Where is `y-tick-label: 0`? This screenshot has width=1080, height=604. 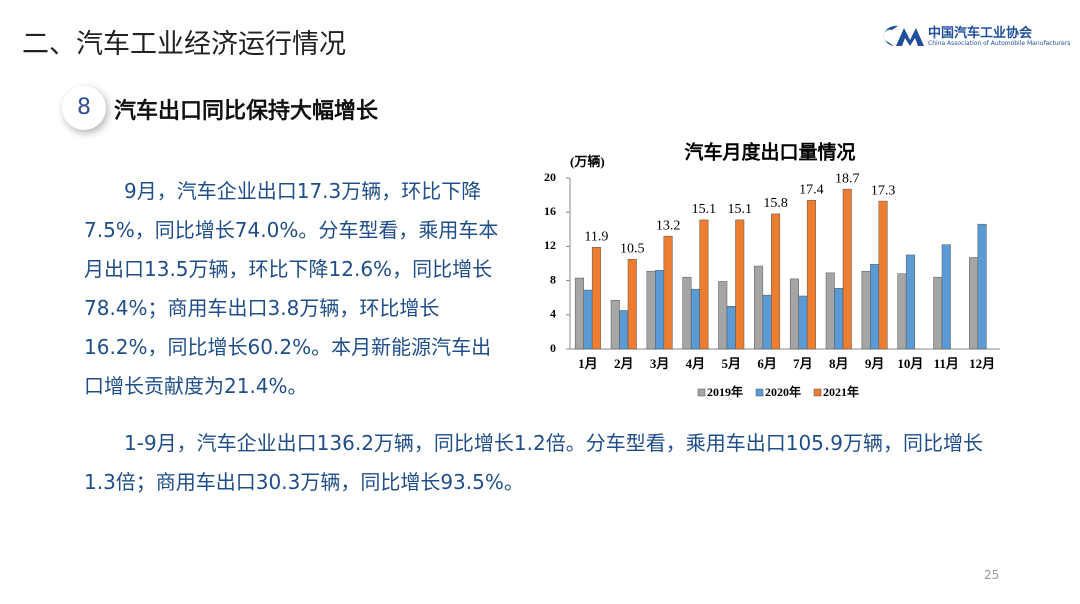
y-tick-label: 0 is located at coordinates (553, 348).